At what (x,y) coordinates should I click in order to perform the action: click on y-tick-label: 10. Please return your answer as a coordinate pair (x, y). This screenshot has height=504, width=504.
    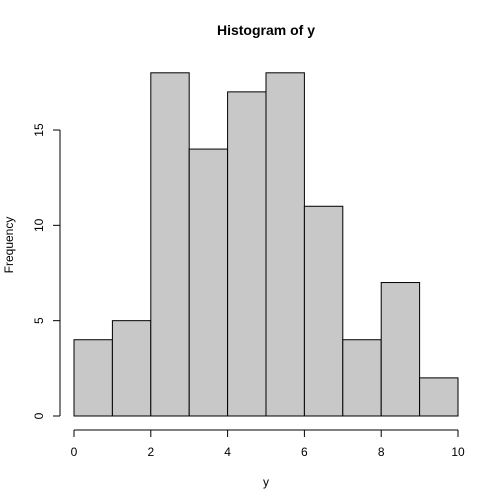
    Looking at the image, I should click on (39, 225).